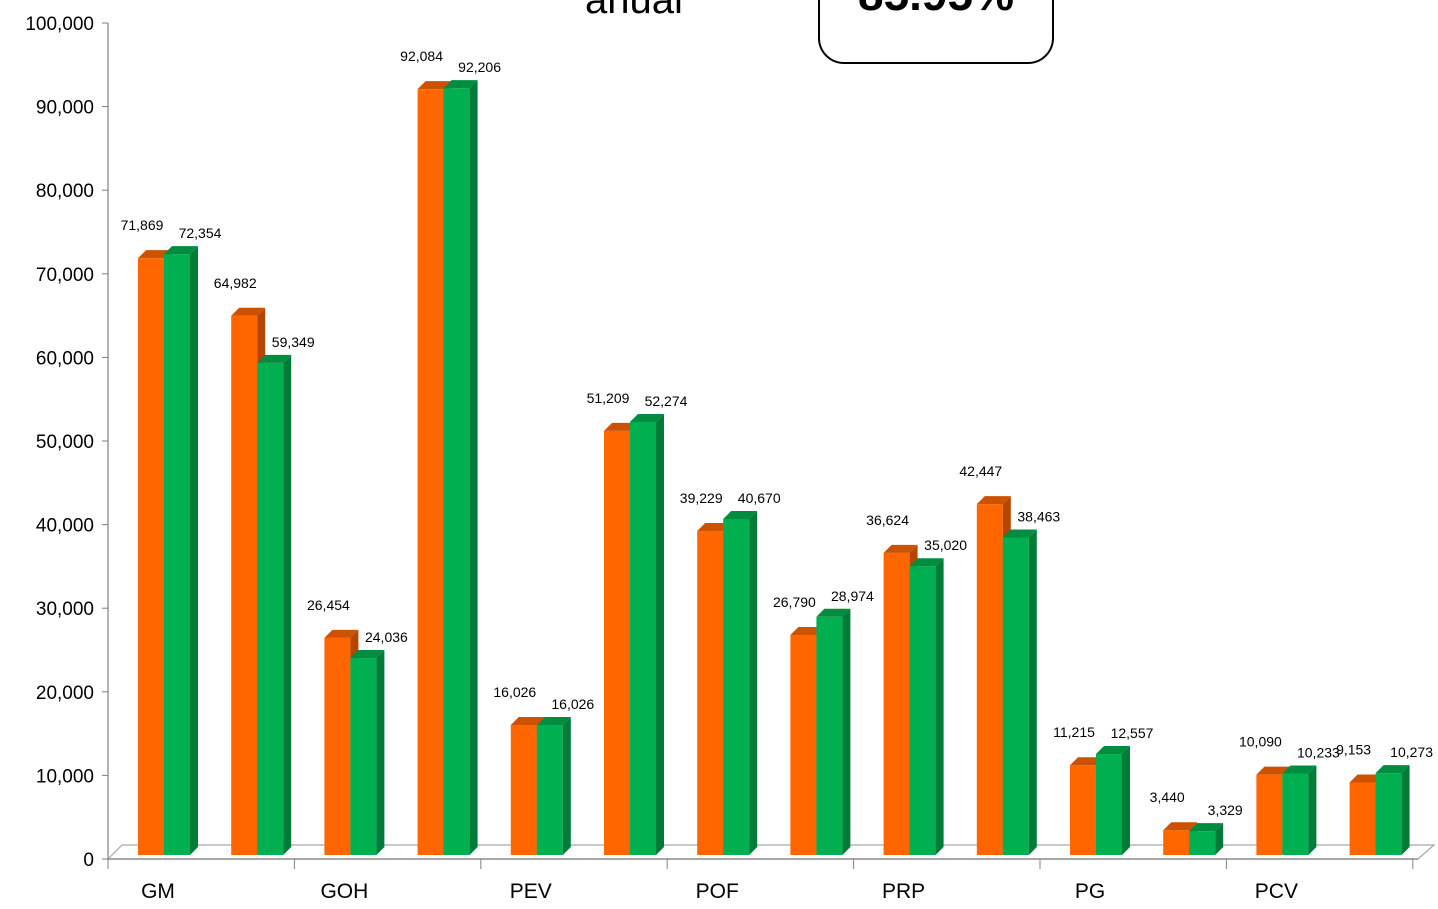  I want to click on y-tick-label: 40,000, so click(65, 526).